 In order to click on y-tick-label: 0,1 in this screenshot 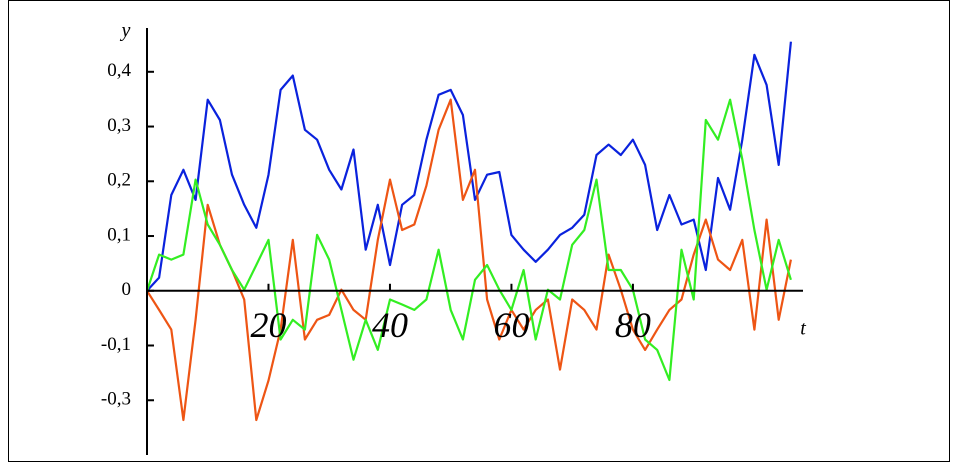, I will do `click(119, 234)`.